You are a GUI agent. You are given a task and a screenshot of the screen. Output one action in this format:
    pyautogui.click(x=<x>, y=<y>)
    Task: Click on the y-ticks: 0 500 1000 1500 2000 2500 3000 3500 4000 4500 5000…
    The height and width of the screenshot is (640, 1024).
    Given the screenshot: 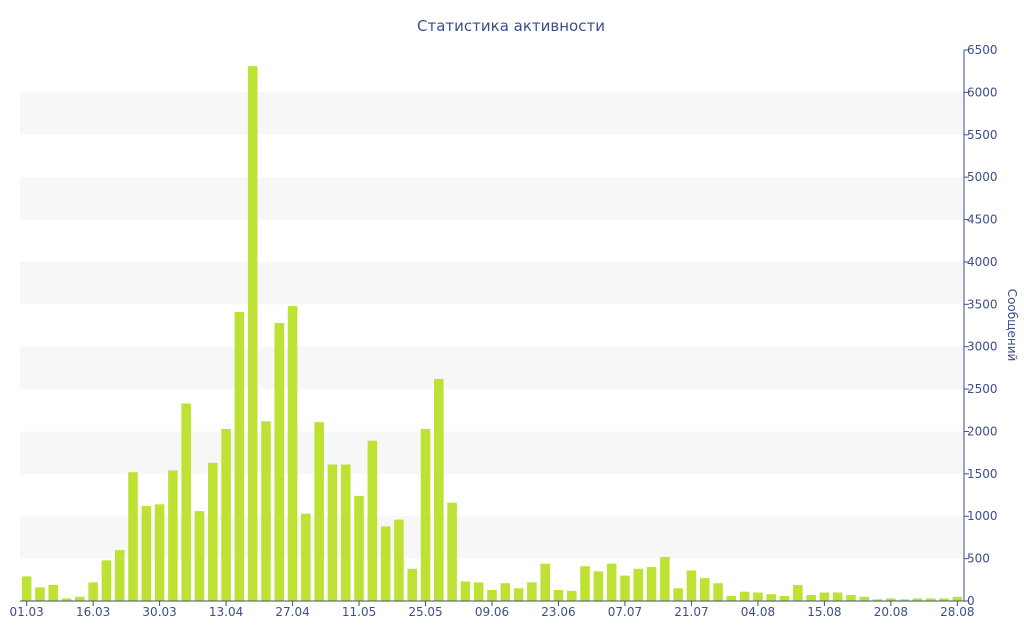 What is the action you would take?
    pyautogui.click(x=981, y=325)
    